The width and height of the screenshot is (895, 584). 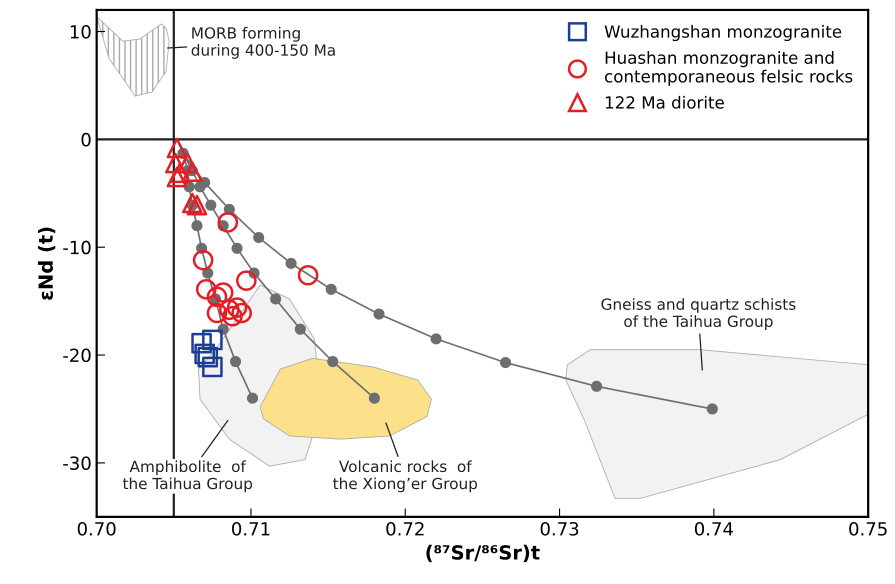 I want to click on annotation: Amphibolite of the Taihua Group, so click(x=187, y=476).